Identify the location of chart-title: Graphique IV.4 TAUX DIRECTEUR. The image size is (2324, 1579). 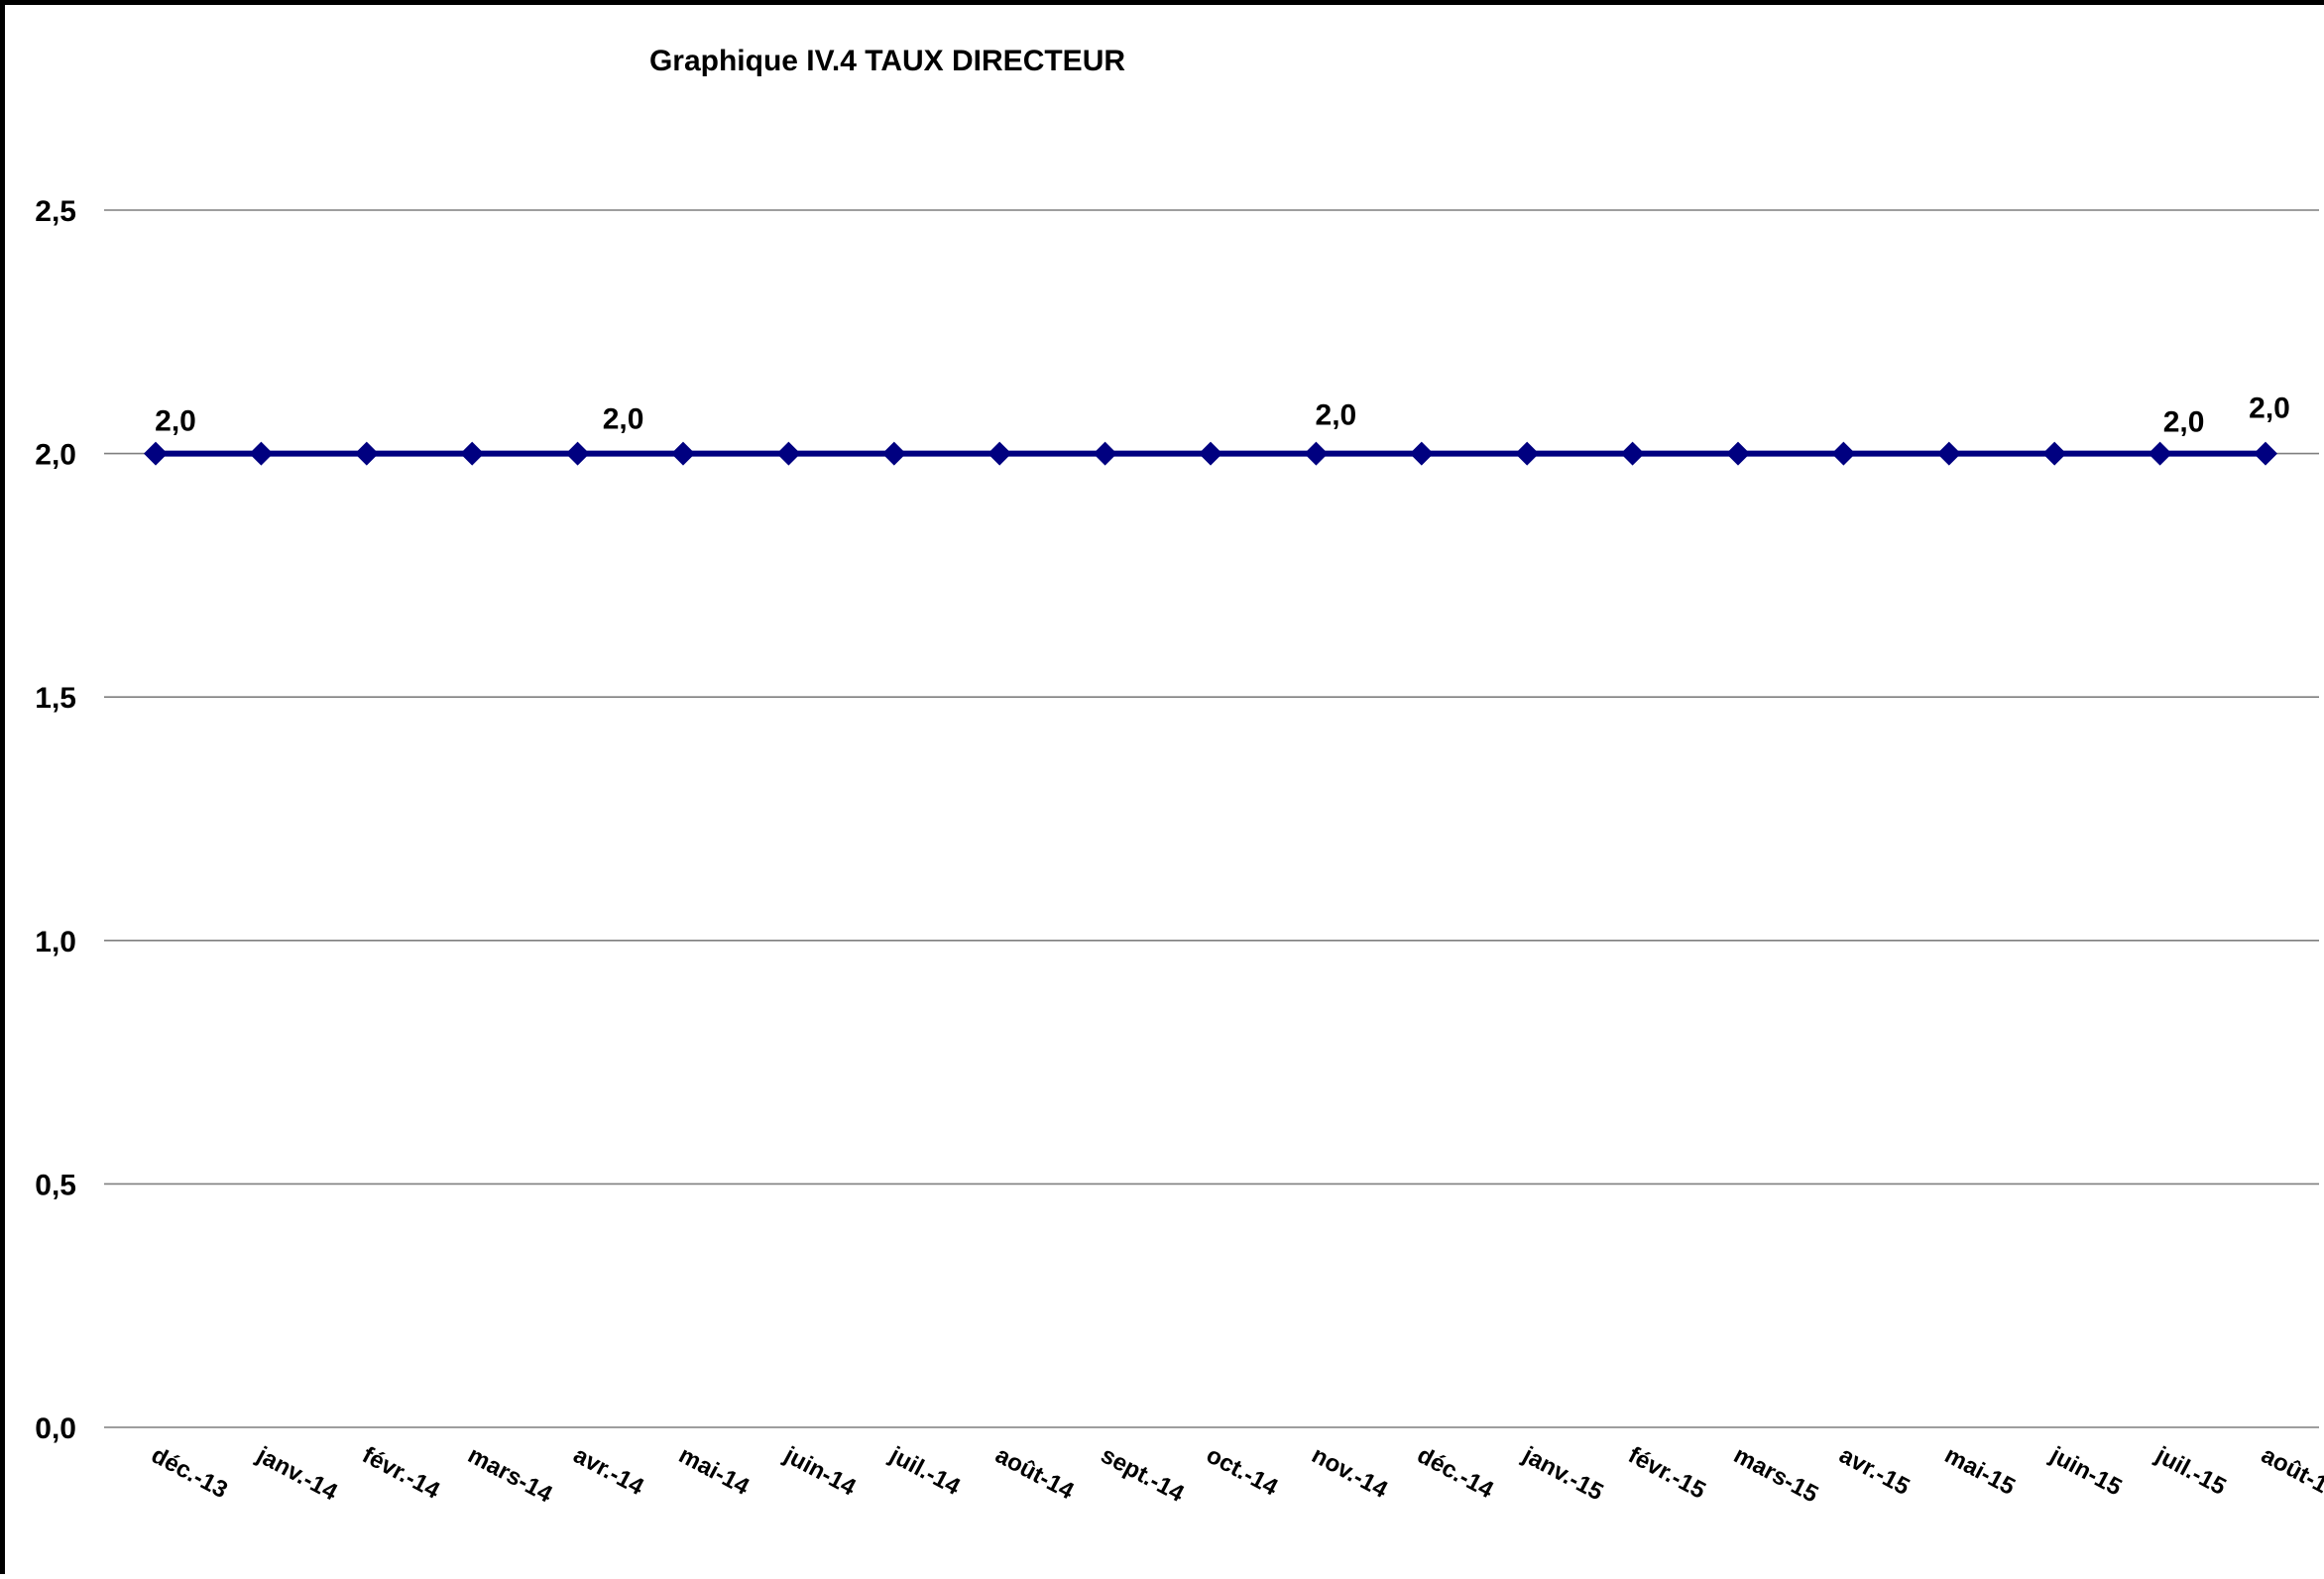
(887, 61).